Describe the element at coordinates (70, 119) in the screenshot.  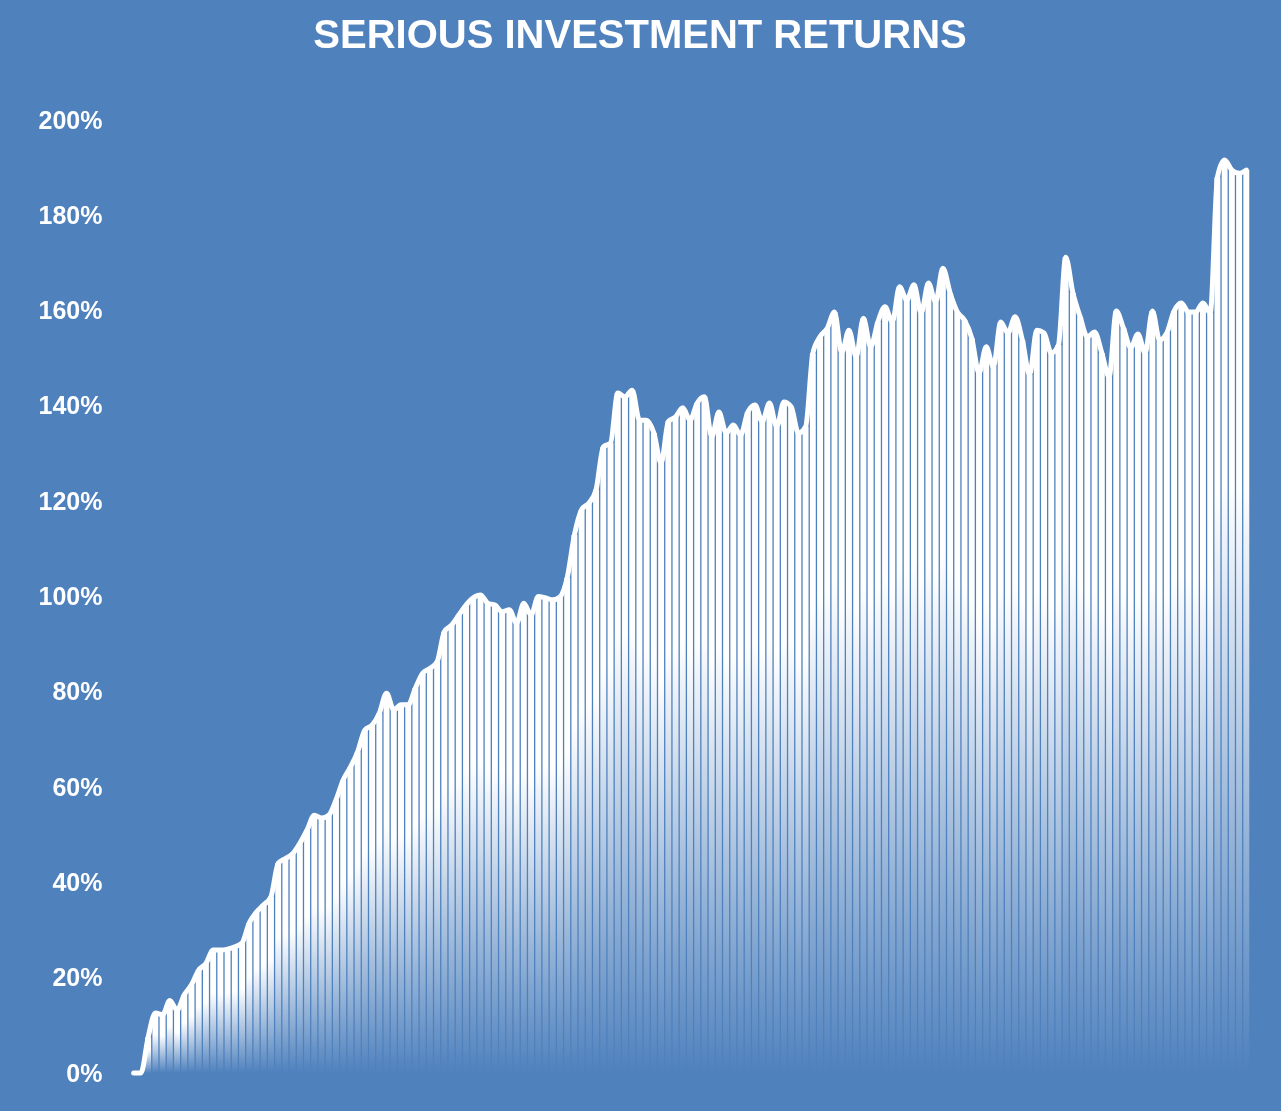
I see `y-tick-label: 200%` at that location.